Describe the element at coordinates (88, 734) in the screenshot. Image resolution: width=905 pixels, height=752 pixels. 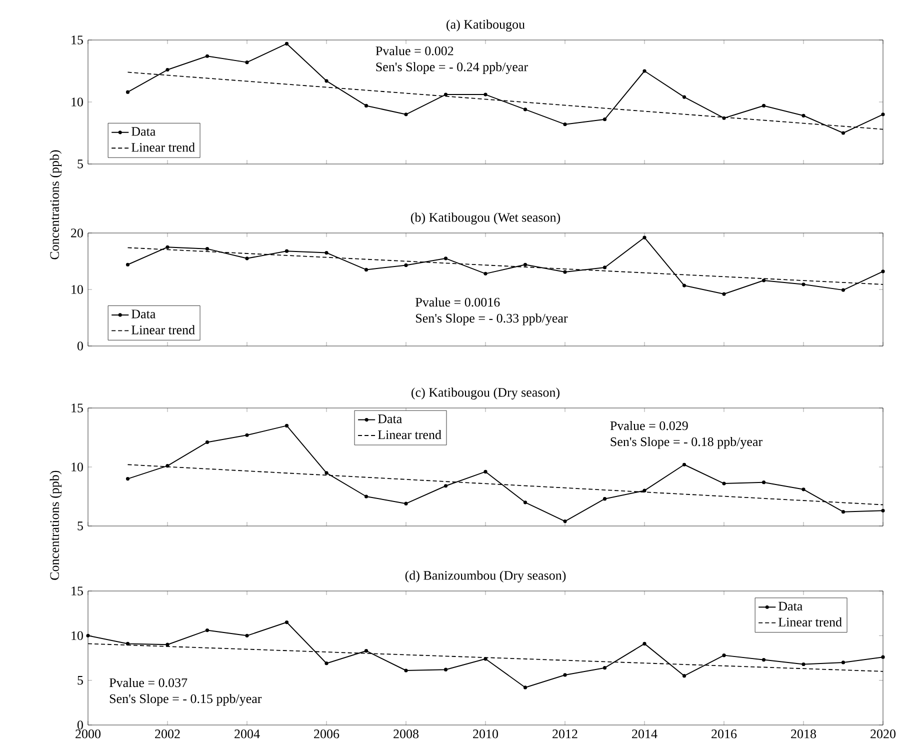
I see `x-tick-label: 2000` at that location.